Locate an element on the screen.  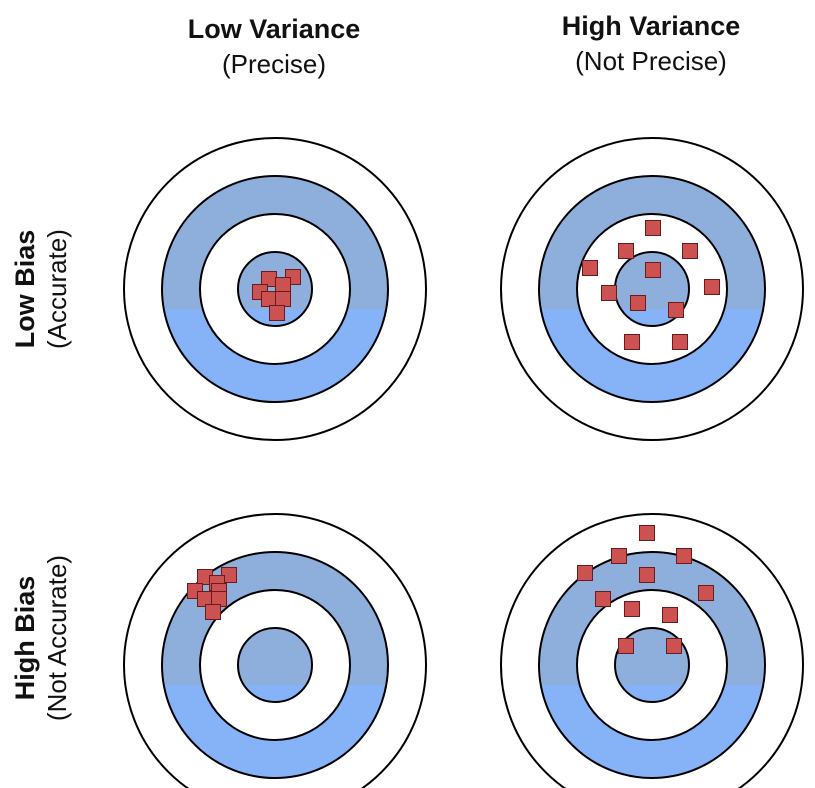
column-subtitle: (Precise) is located at coordinates (273, 64).